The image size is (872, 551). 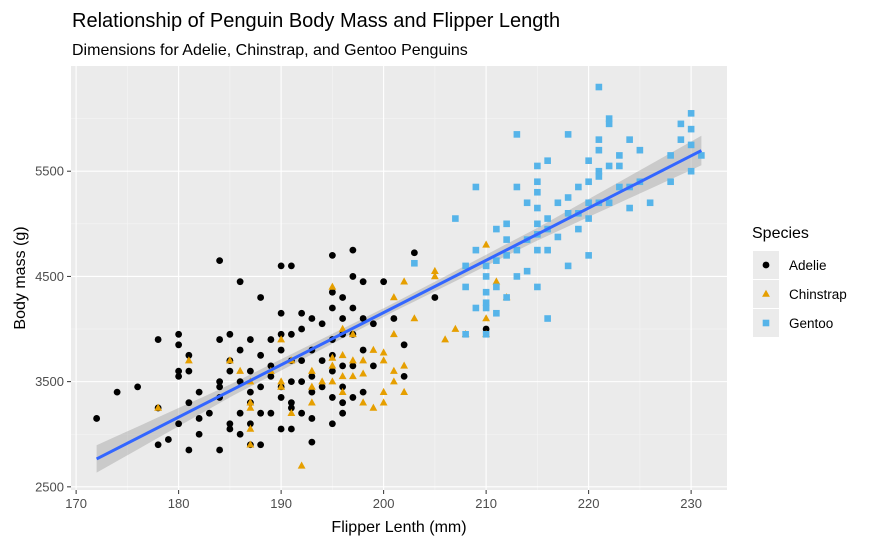 I want to click on x-tick-label: 220, so click(x=589, y=503).